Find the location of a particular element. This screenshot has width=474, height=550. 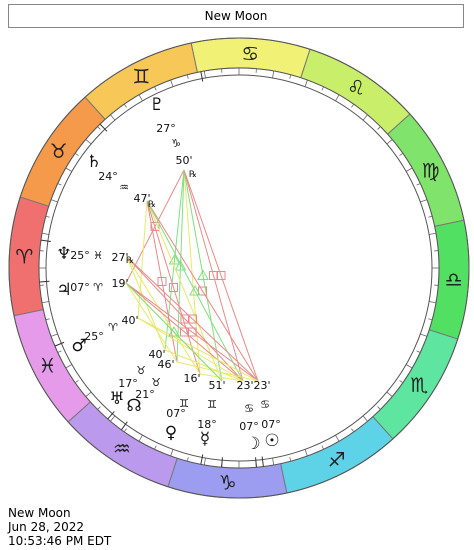

aspect-line-saturn-mars is located at coordinates (142, 259).